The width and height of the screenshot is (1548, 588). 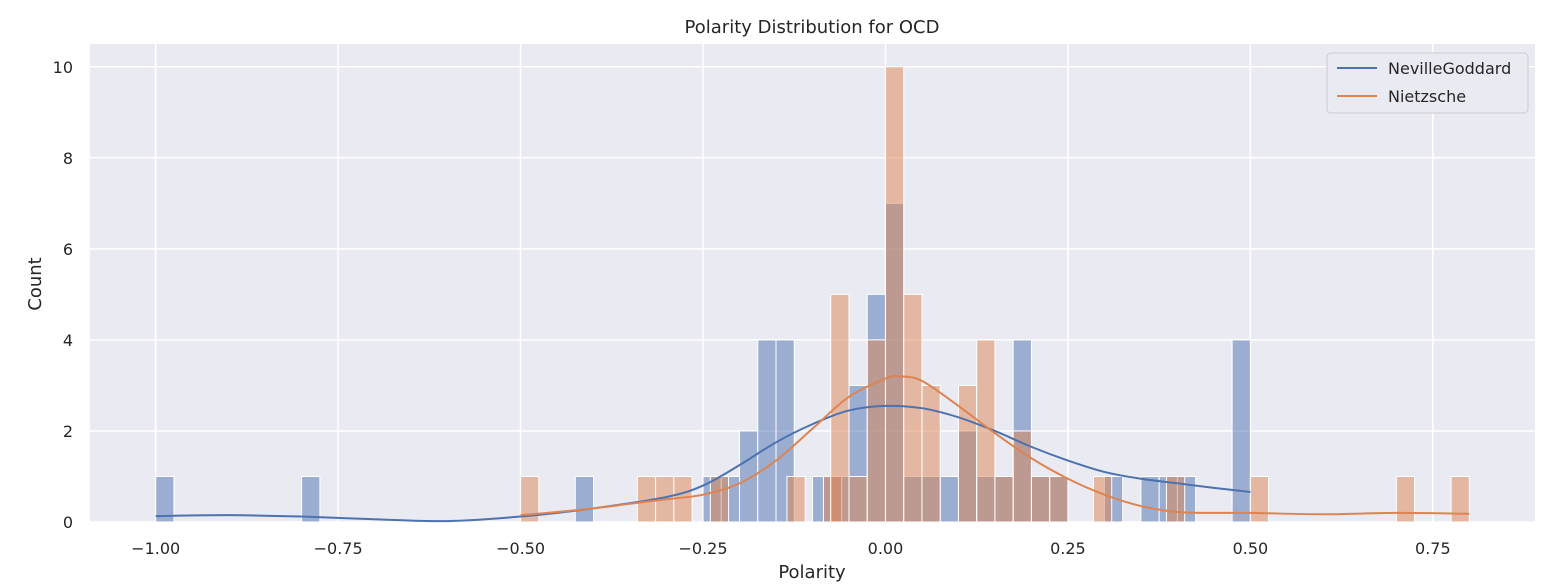 I want to click on legend-box, so click(x=1427, y=83).